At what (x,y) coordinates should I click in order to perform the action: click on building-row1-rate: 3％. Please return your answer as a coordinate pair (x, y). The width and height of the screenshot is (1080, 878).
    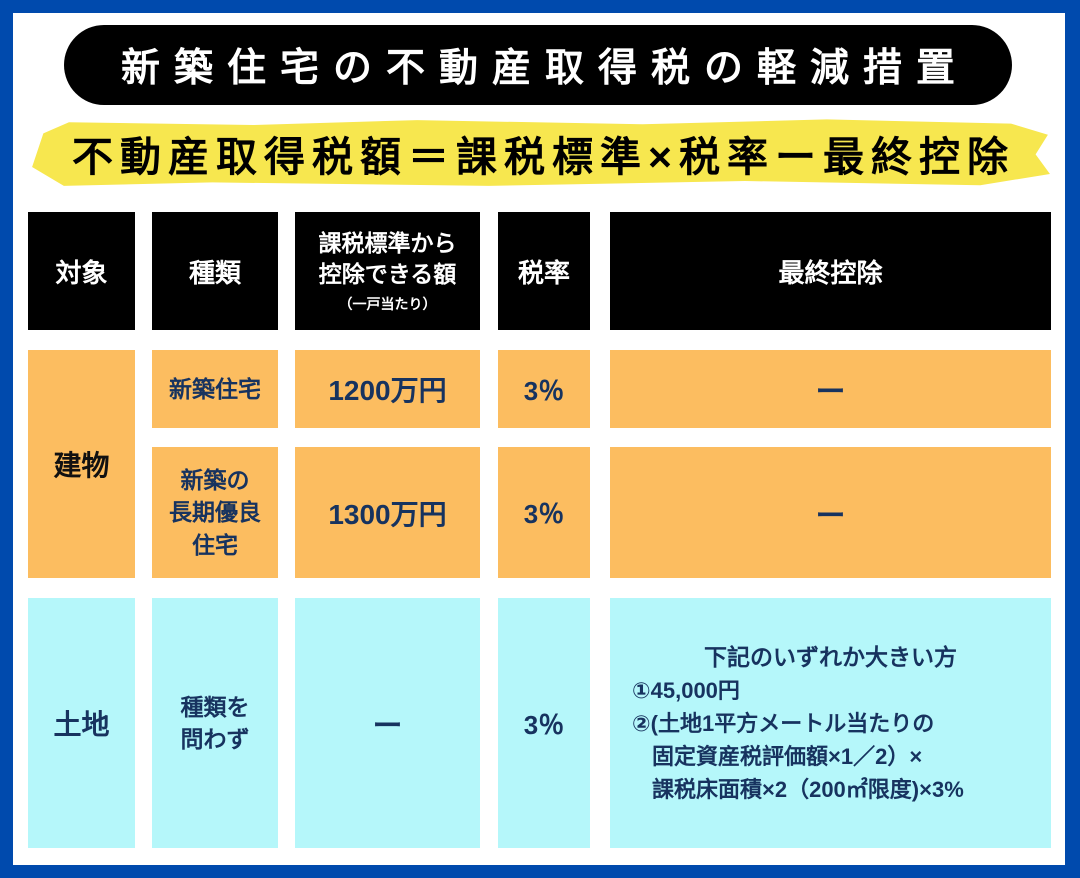
    Looking at the image, I should click on (544, 390).